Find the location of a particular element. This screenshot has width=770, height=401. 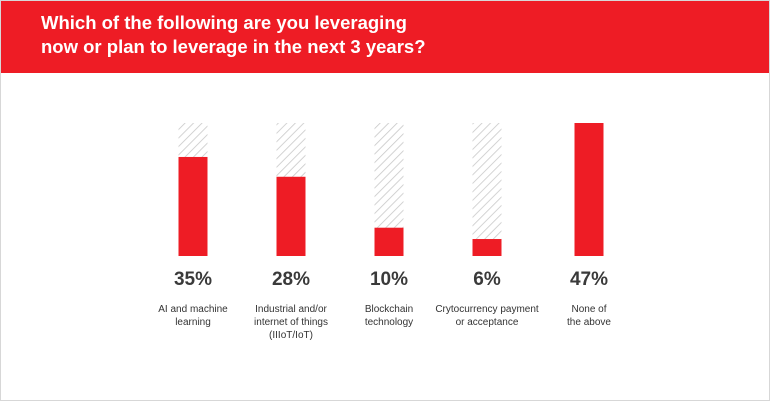

bar-track is located at coordinates (487, 189).